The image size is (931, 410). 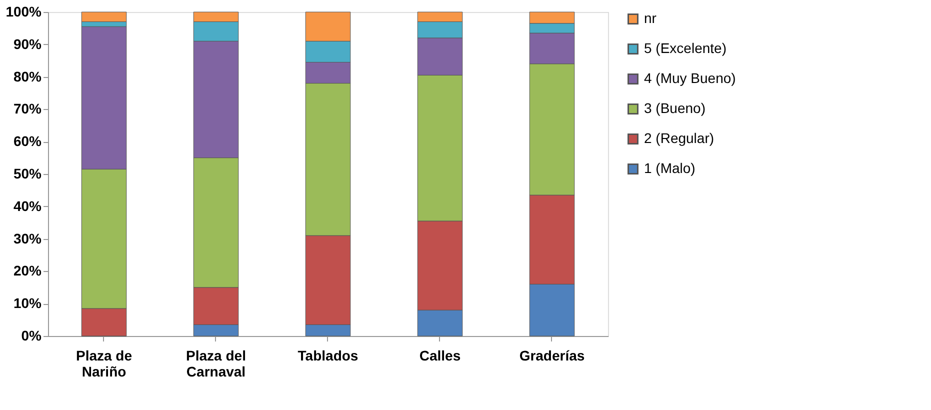 I want to click on x-tick-label: Plaza del Carnaval, so click(x=216, y=364).